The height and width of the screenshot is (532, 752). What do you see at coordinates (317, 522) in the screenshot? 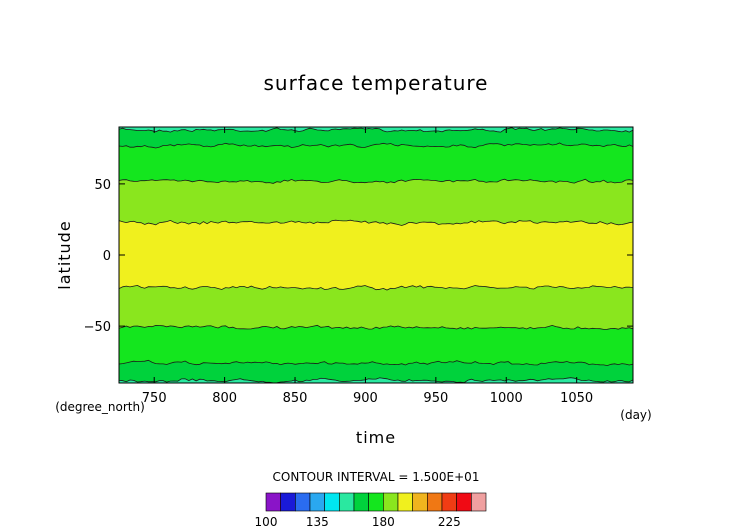
I see `colorbar-tick-label: 135` at bounding box center [317, 522].